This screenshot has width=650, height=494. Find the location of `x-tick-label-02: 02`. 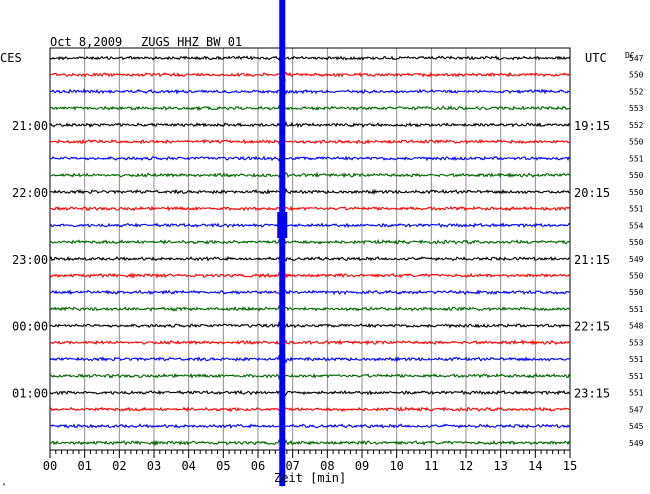

x-tick-label-02: 02 is located at coordinates (119, 466).